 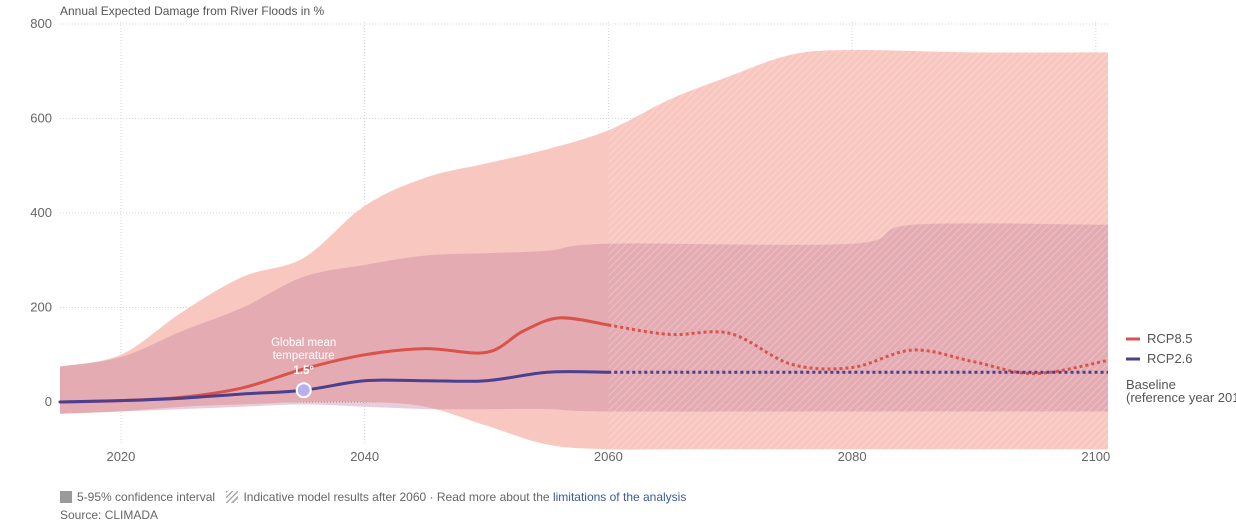 What do you see at coordinates (303, 390) in the screenshot?
I see `annotation-marker` at bounding box center [303, 390].